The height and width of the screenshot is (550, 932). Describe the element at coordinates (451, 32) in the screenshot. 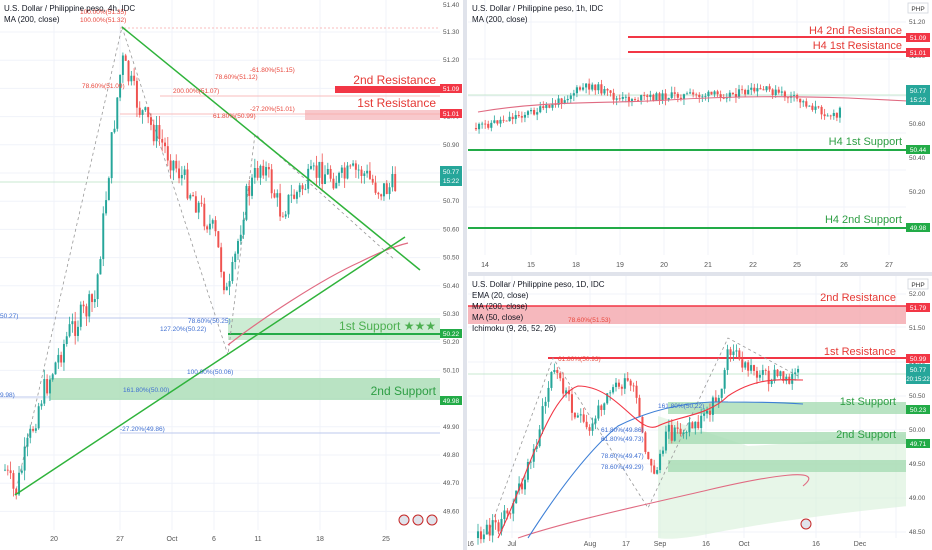

I see `y-tick: 51.30` at that location.